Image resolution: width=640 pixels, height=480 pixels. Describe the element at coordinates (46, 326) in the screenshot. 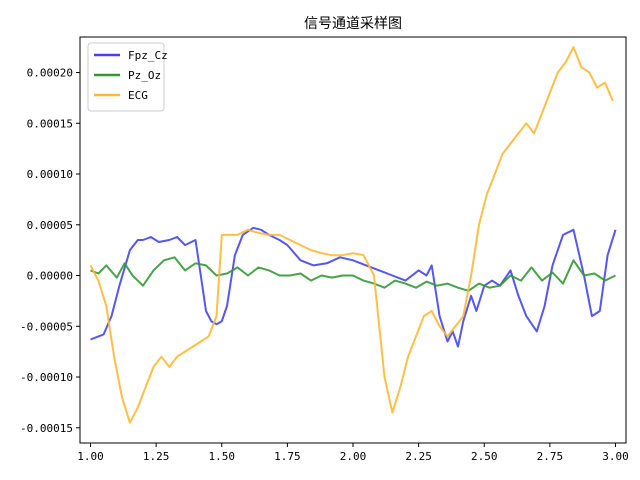

I see `y-tick-label: -0.00005` at that location.